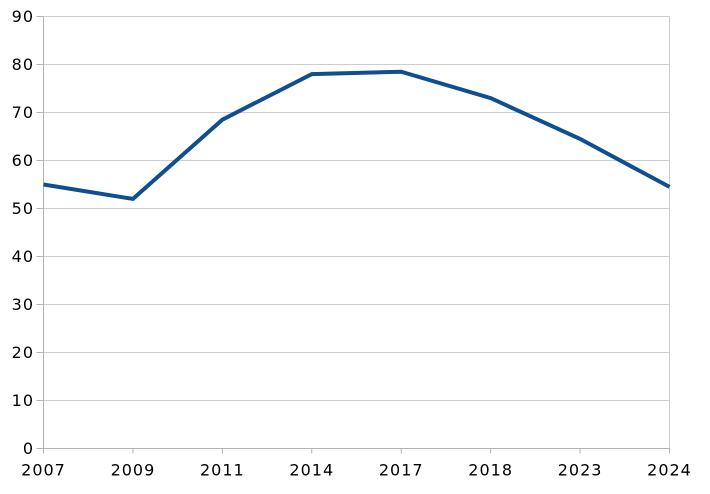 Image resolution: width=710 pixels, height=494 pixels. I want to click on y-tick-label: 30, so click(23, 304).